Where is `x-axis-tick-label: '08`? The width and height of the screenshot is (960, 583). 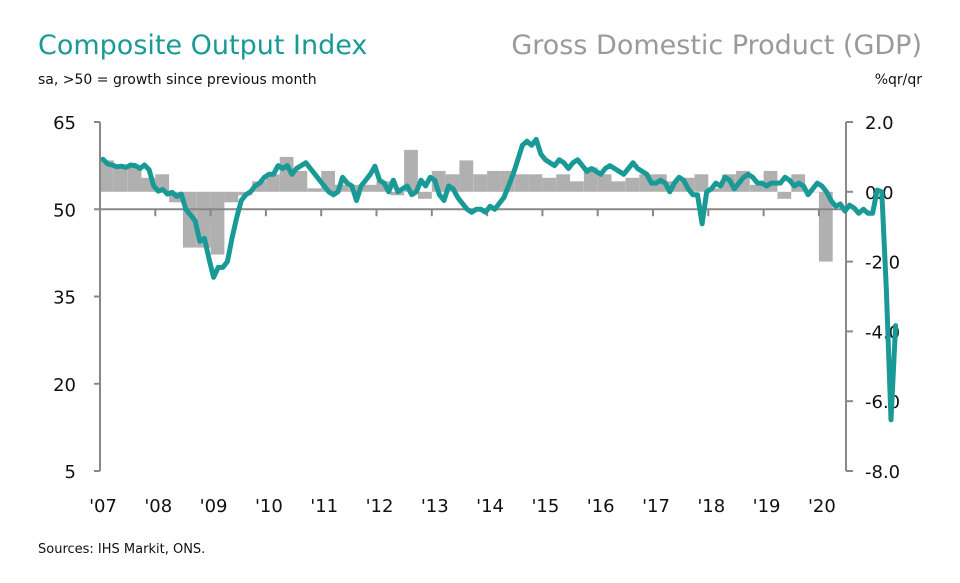 x-axis-tick-label: '08 is located at coordinates (158, 506).